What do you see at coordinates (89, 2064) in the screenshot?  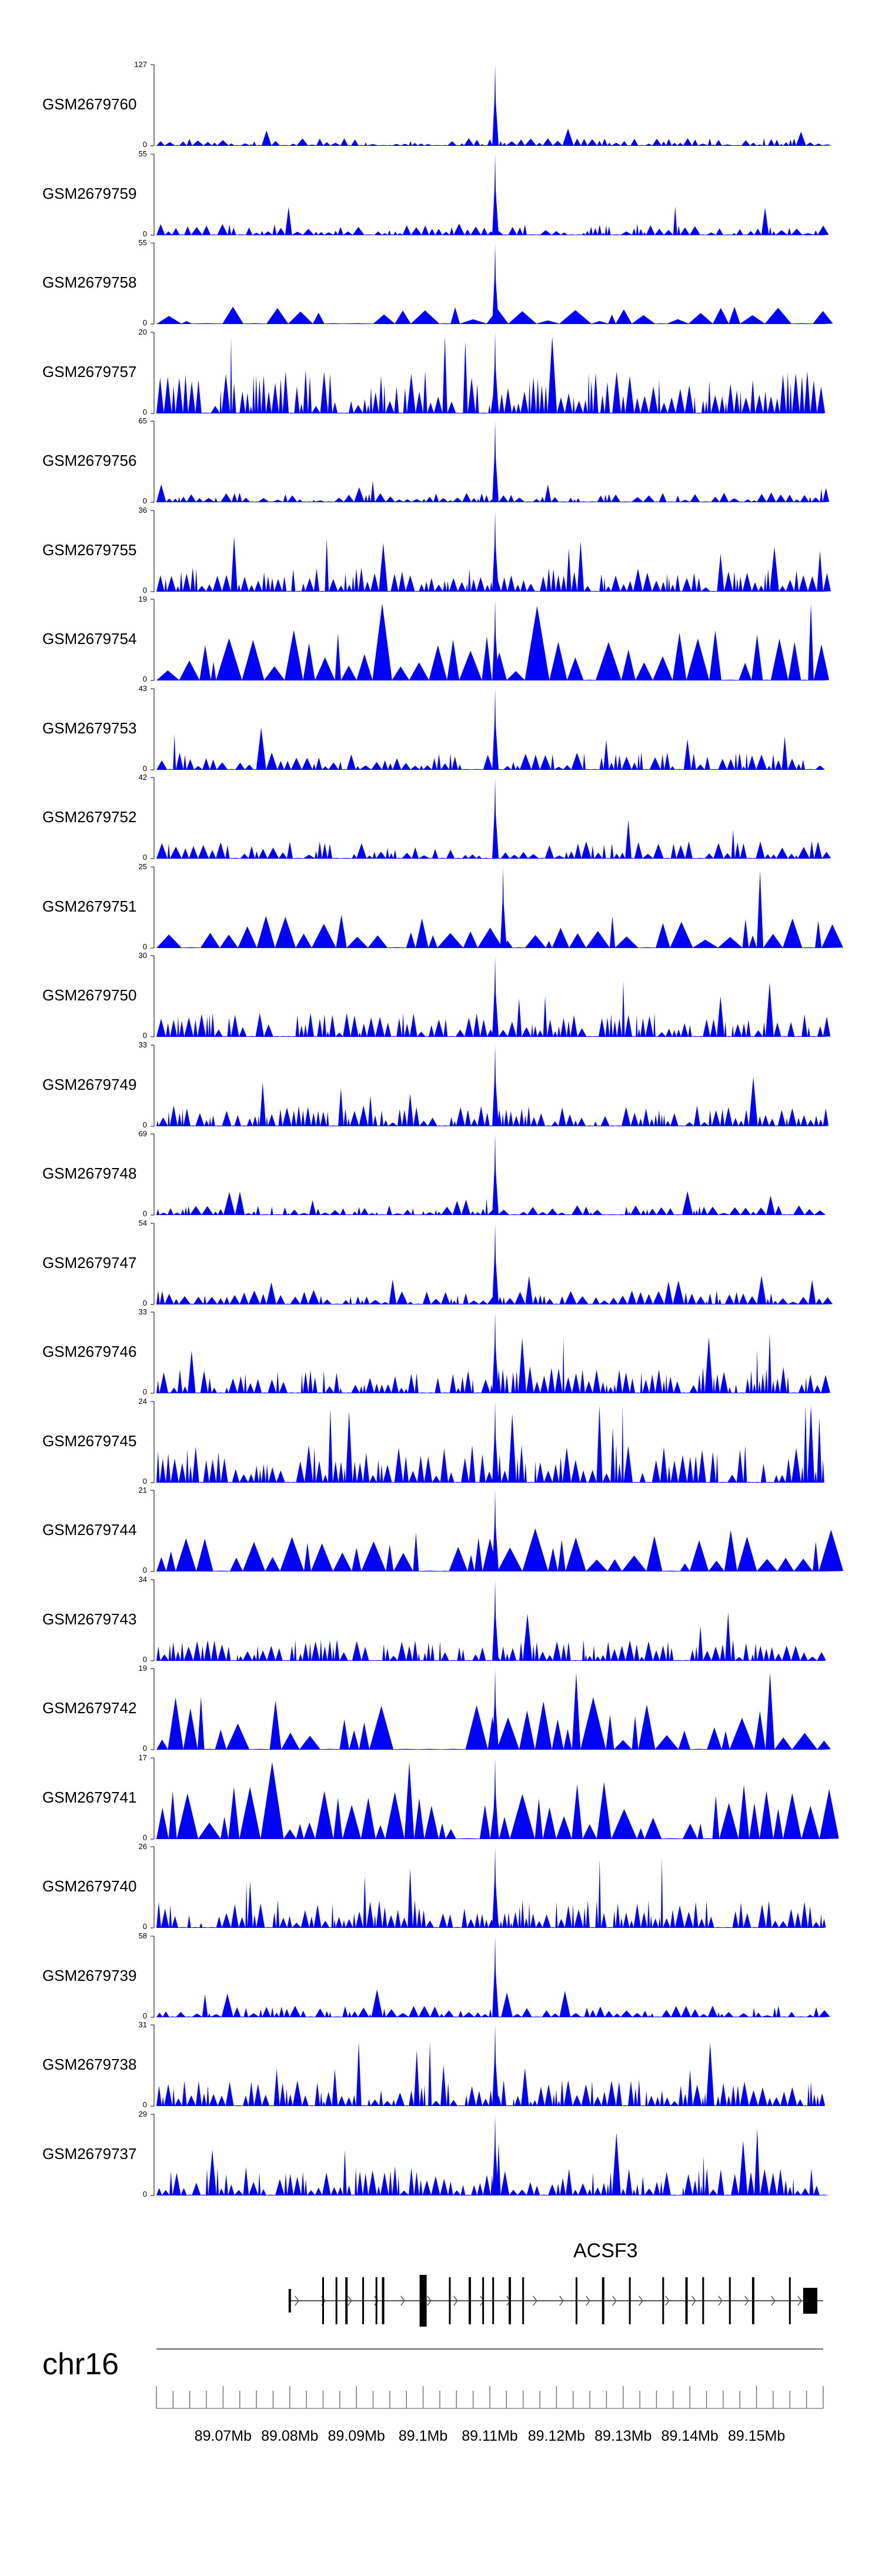 I see `track-label: GSM2679738` at bounding box center [89, 2064].